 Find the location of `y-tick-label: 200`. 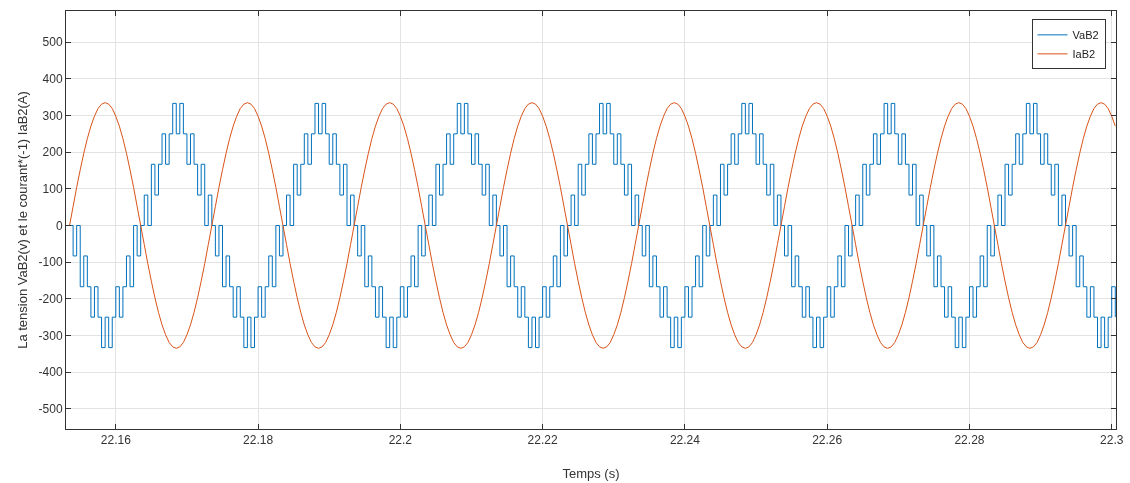

y-tick-label: 200 is located at coordinates (52, 152).